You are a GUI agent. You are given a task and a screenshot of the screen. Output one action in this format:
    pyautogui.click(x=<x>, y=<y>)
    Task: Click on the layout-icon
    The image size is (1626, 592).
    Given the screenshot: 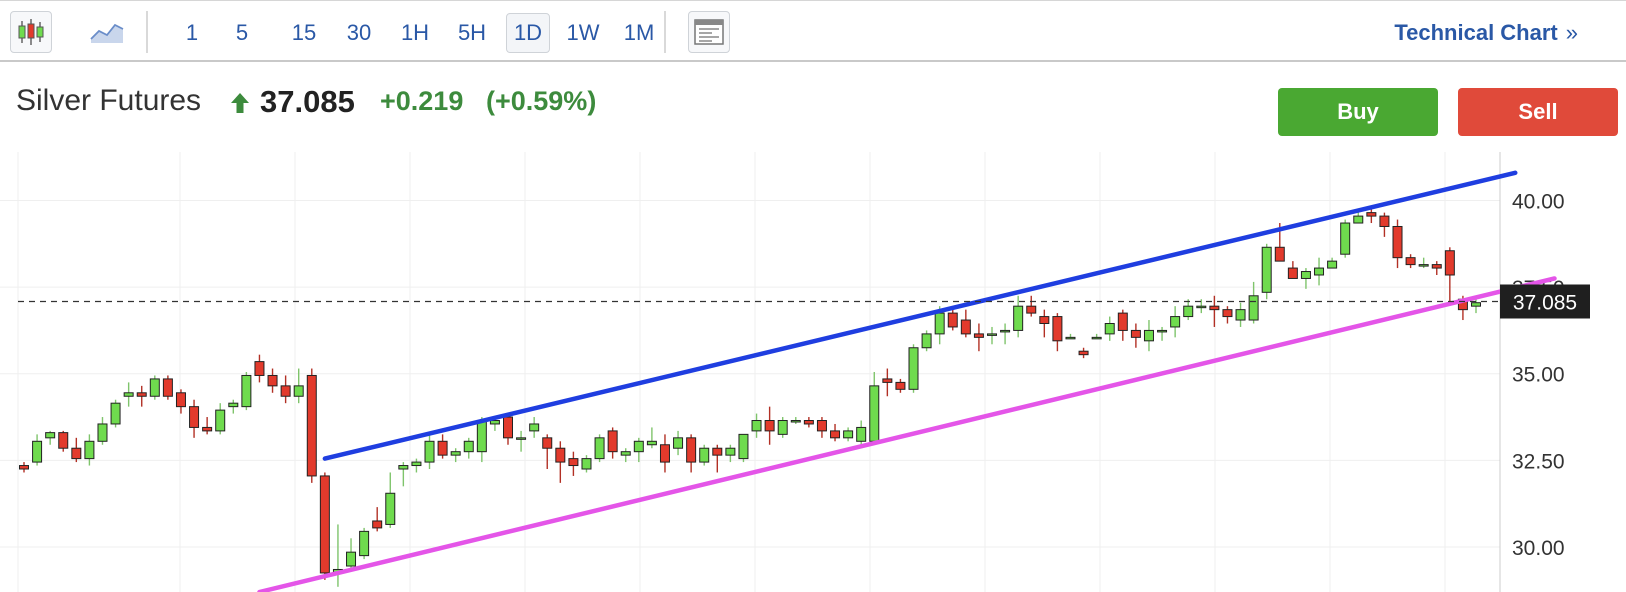 What is the action you would take?
    pyautogui.click(x=709, y=32)
    